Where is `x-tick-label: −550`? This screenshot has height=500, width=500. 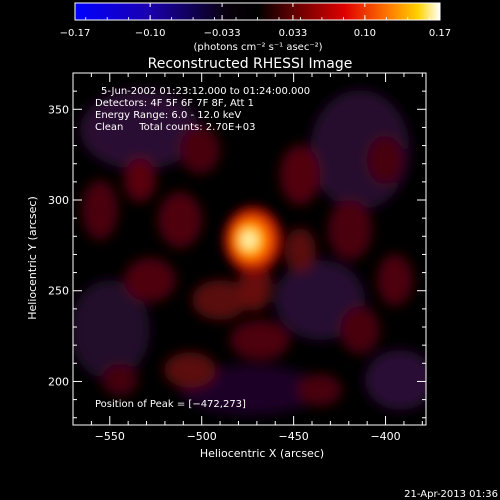
x-tick-label: −550 is located at coordinates (110, 436).